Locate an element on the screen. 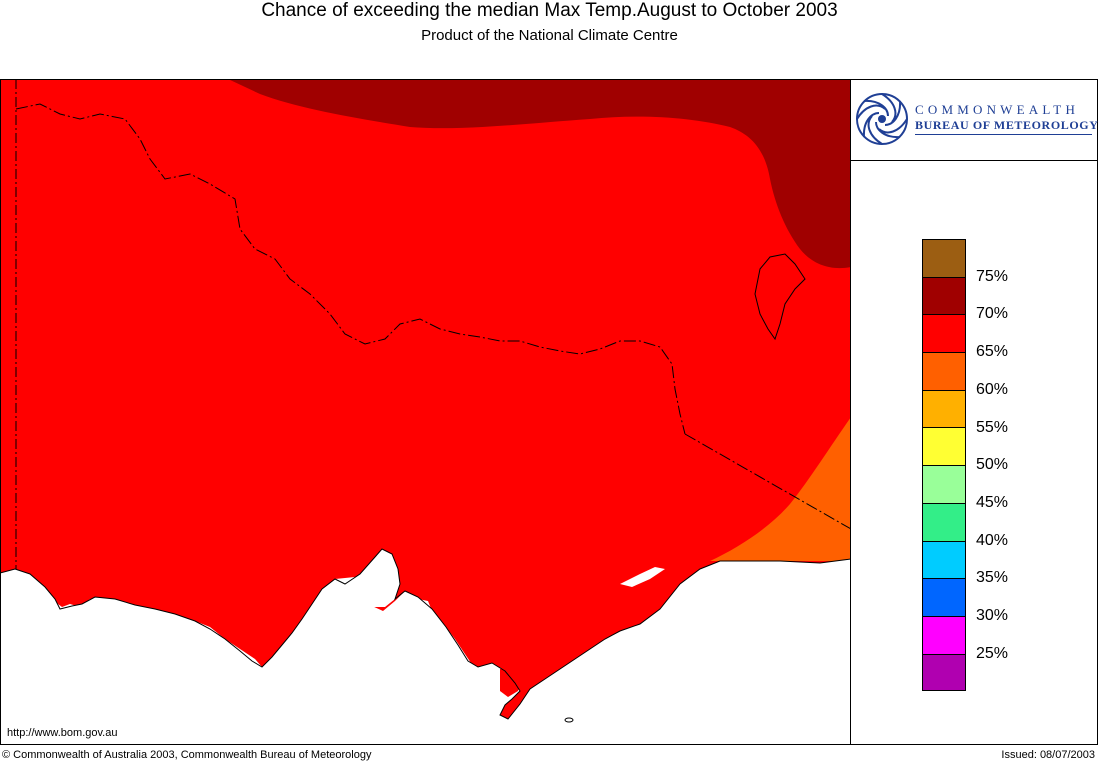 Image resolution: width=1099 pixels, height=764 pixels. legend-label: 50% is located at coordinates (992, 465).